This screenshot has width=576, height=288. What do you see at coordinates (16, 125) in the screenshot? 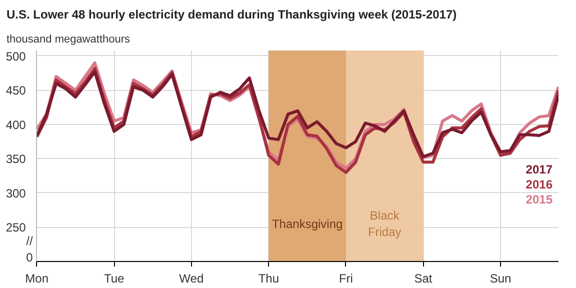
I see `y-tick-label: 400` at bounding box center [16, 125].